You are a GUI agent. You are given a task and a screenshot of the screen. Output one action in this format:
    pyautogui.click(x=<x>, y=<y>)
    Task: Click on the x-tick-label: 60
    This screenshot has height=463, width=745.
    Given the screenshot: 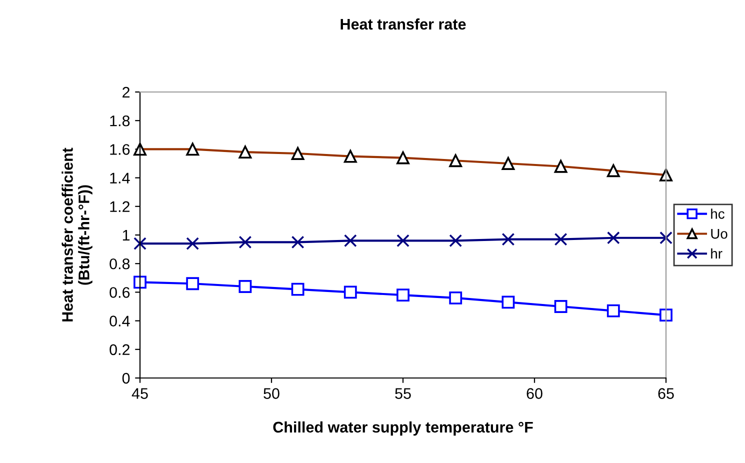 What is the action you would take?
    pyautogui.click(x=534, y=393)
    